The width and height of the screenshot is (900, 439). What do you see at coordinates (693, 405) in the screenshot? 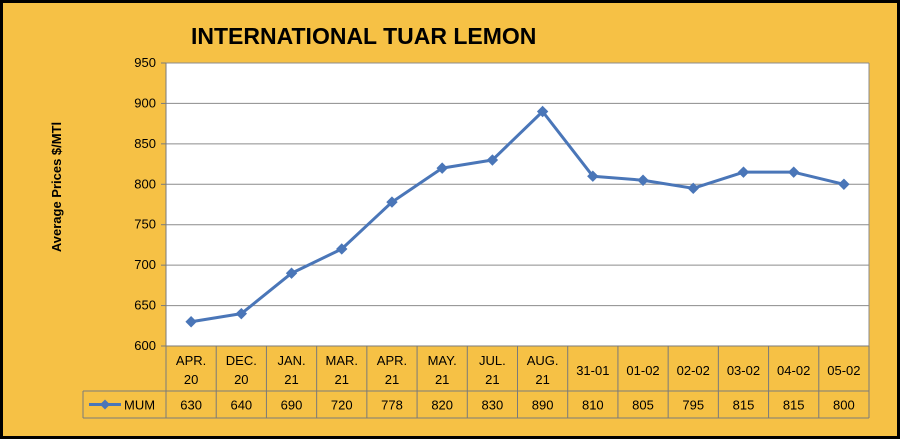
I see `data-label: 795` at bounding box center [693, 405].